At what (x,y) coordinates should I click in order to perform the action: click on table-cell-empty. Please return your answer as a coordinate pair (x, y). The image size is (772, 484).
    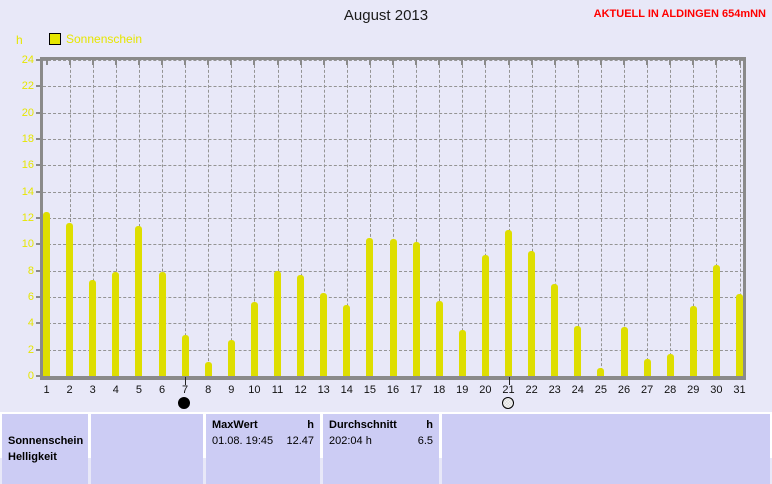
    Looking at the image, I should click on (147, 449).